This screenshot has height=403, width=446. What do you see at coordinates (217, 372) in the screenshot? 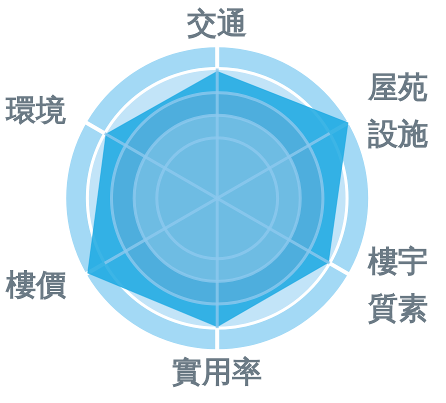
I see `spoke-label: 實用率` at bounding box center [217, 372].